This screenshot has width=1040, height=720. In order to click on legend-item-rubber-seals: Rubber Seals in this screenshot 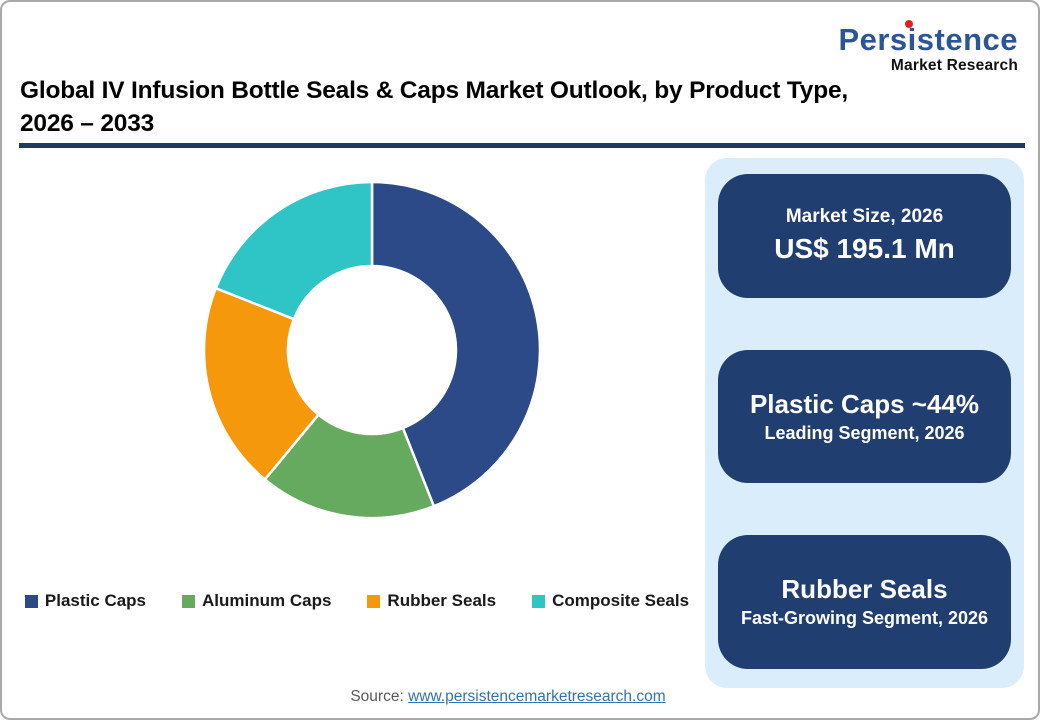, I will do `click(431, 601)`.